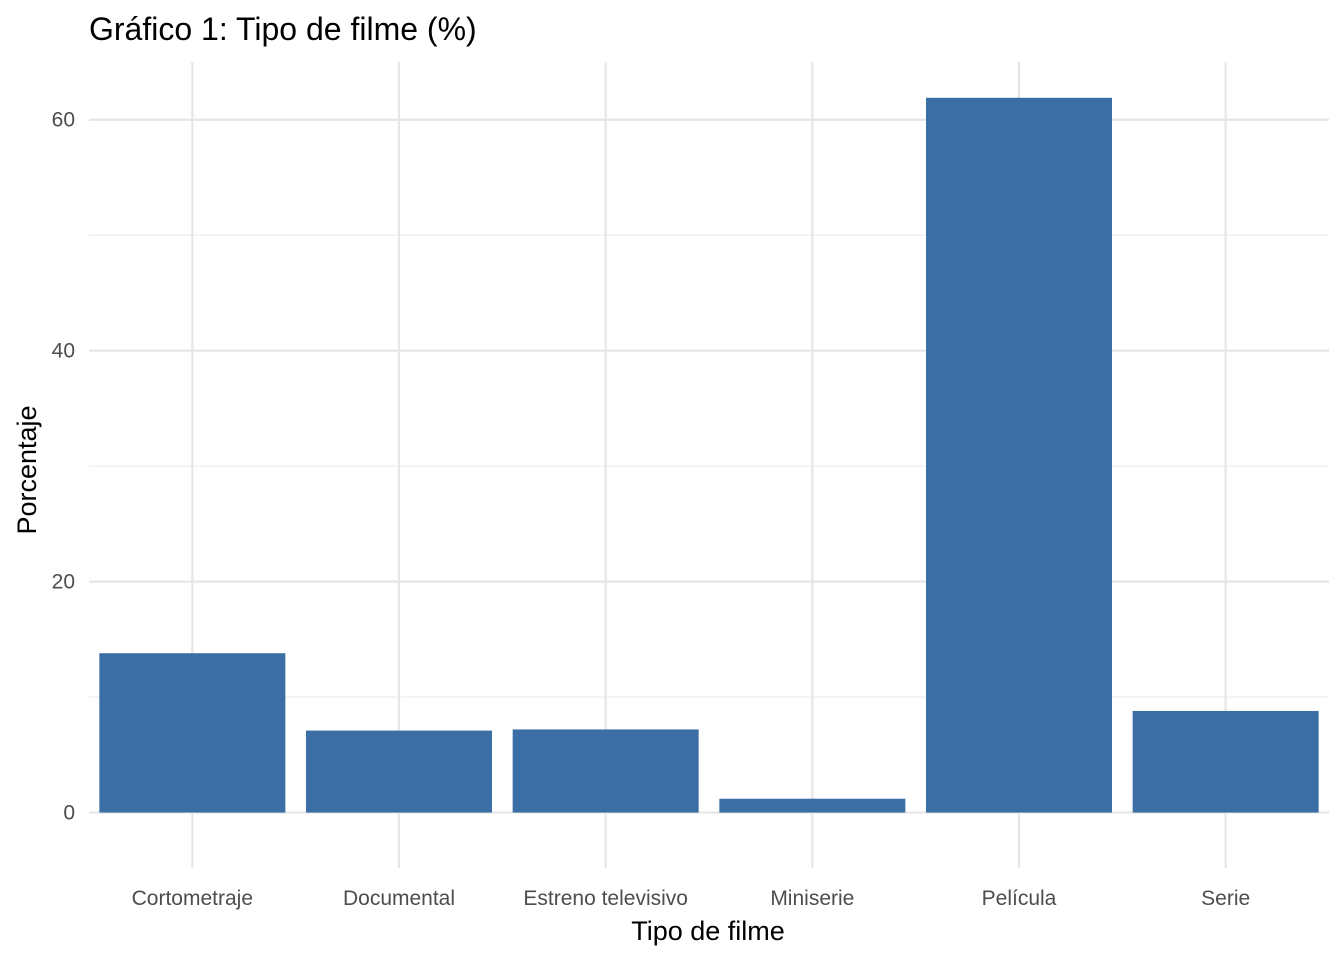 This screenshot has height=960, width=1344. I want to click on x-tick-label: Estreno televisivo, so click(605, 898).